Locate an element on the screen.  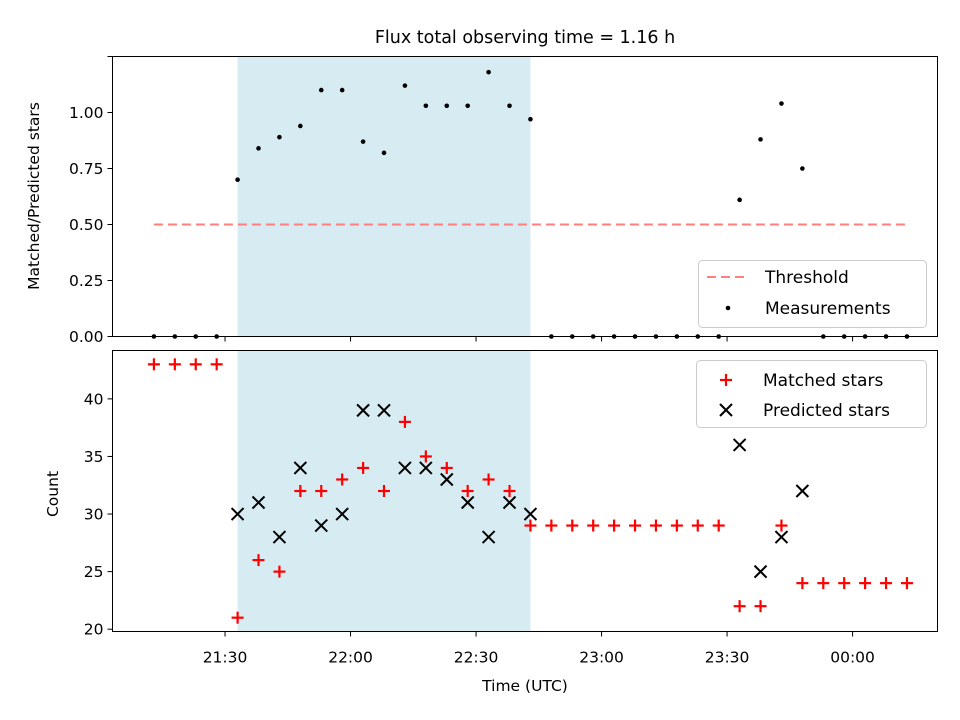
top-ytick-label: 1.00 is located at coordinates (86, 113).